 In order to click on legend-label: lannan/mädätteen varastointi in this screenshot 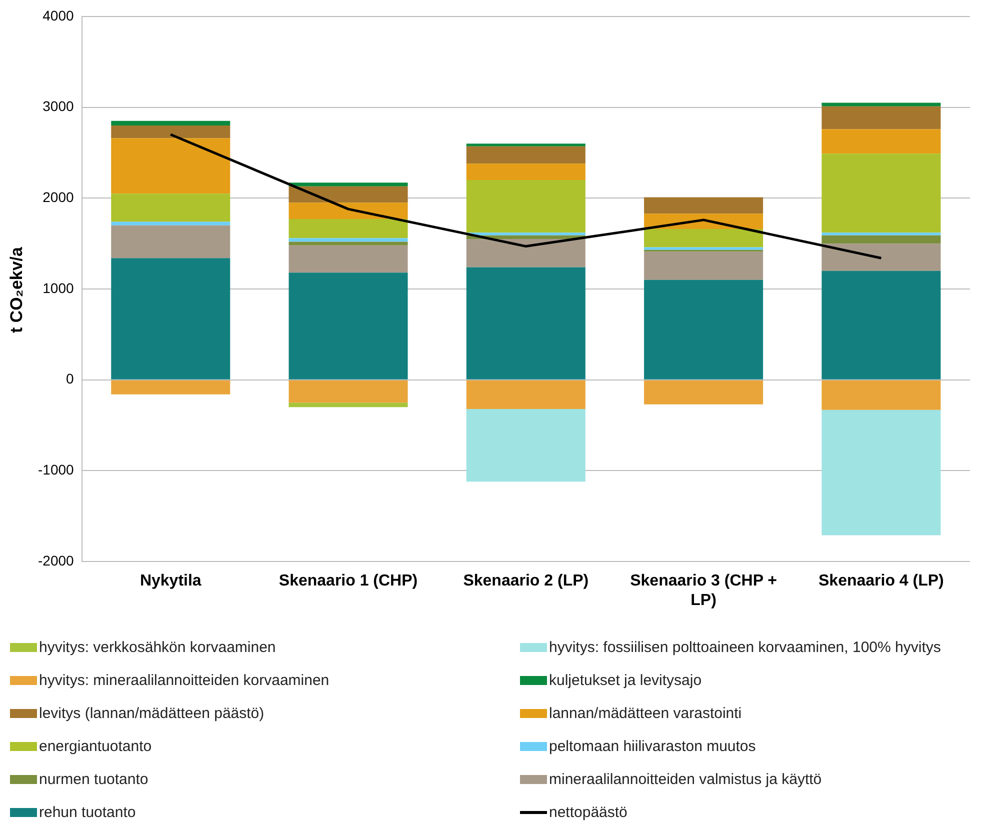, I will do `click(645, 713)`.